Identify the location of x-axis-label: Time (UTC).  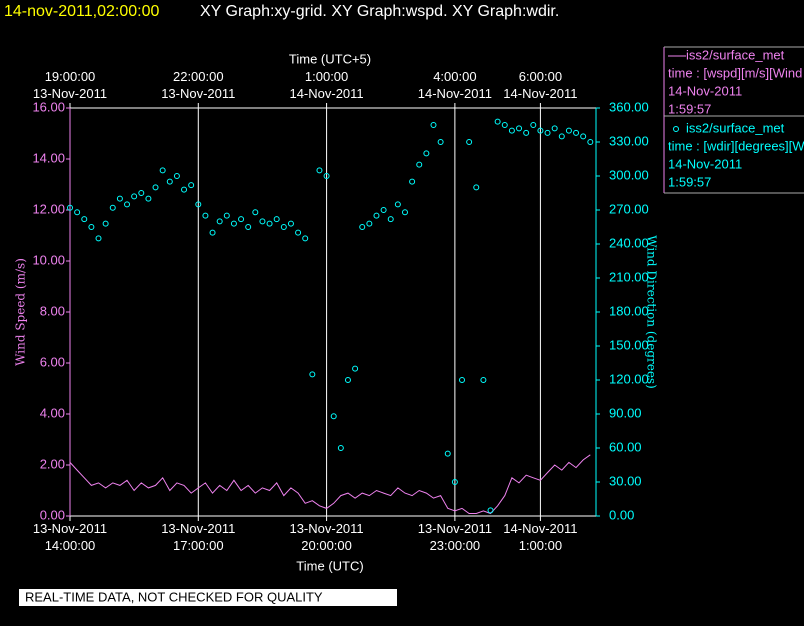
(329, 565).